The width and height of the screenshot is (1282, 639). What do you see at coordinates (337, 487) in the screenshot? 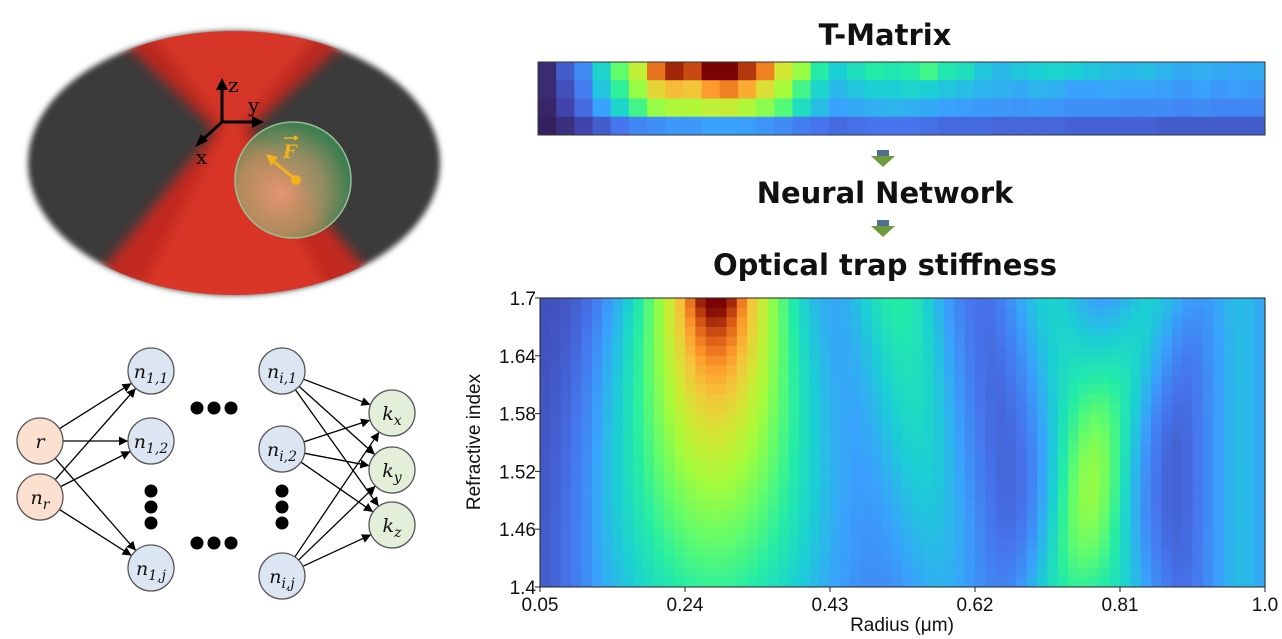
I see `network-edge` at bounding box center [337, 487].